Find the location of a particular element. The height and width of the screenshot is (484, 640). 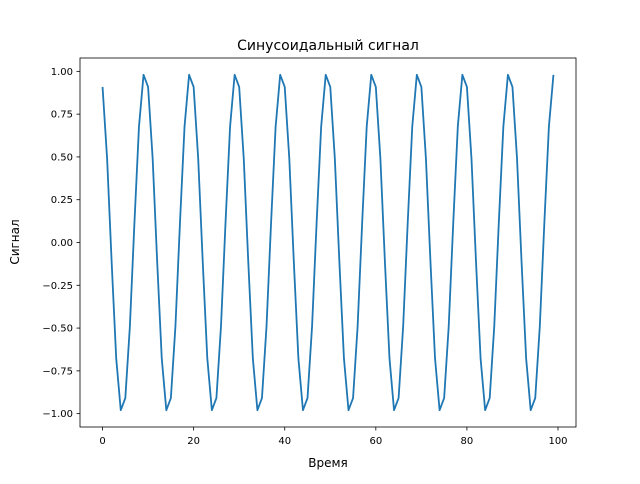

y-tick-label: −0.50 is located at coordinates (57, 329).